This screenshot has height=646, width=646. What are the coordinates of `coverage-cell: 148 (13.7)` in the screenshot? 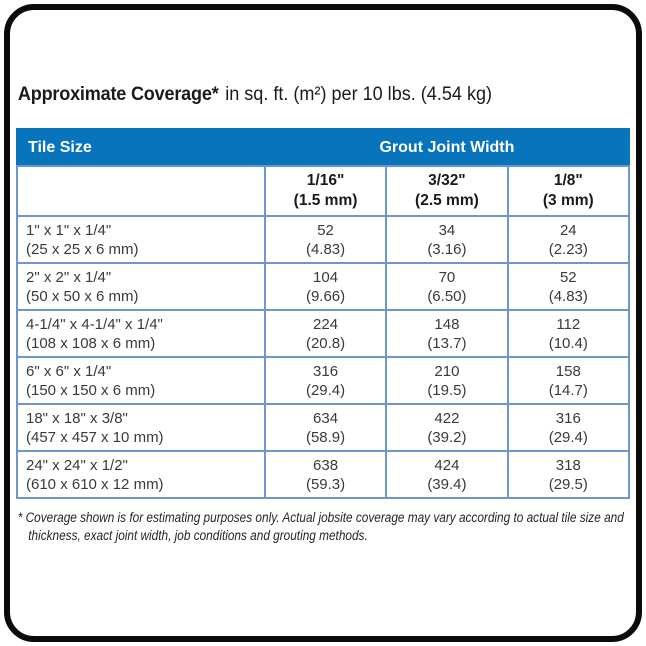 It's located at (447, 333).